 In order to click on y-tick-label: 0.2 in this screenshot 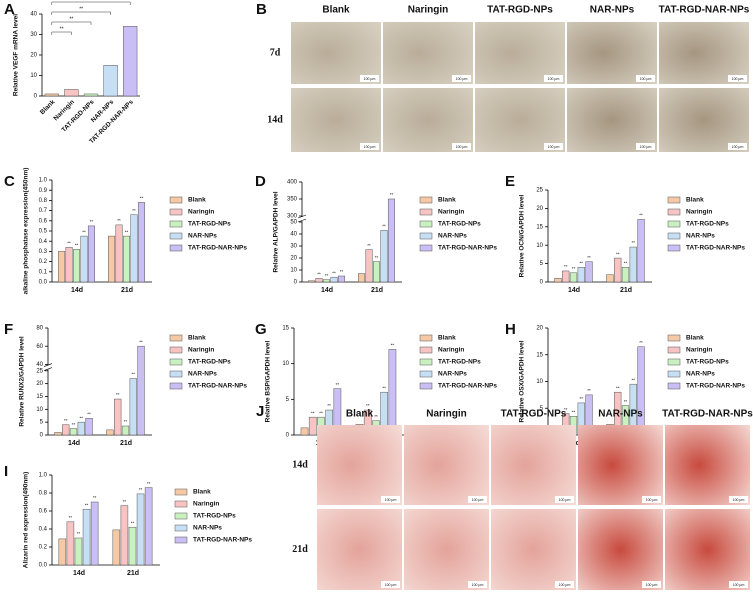, I will do `click(43, 262)`.